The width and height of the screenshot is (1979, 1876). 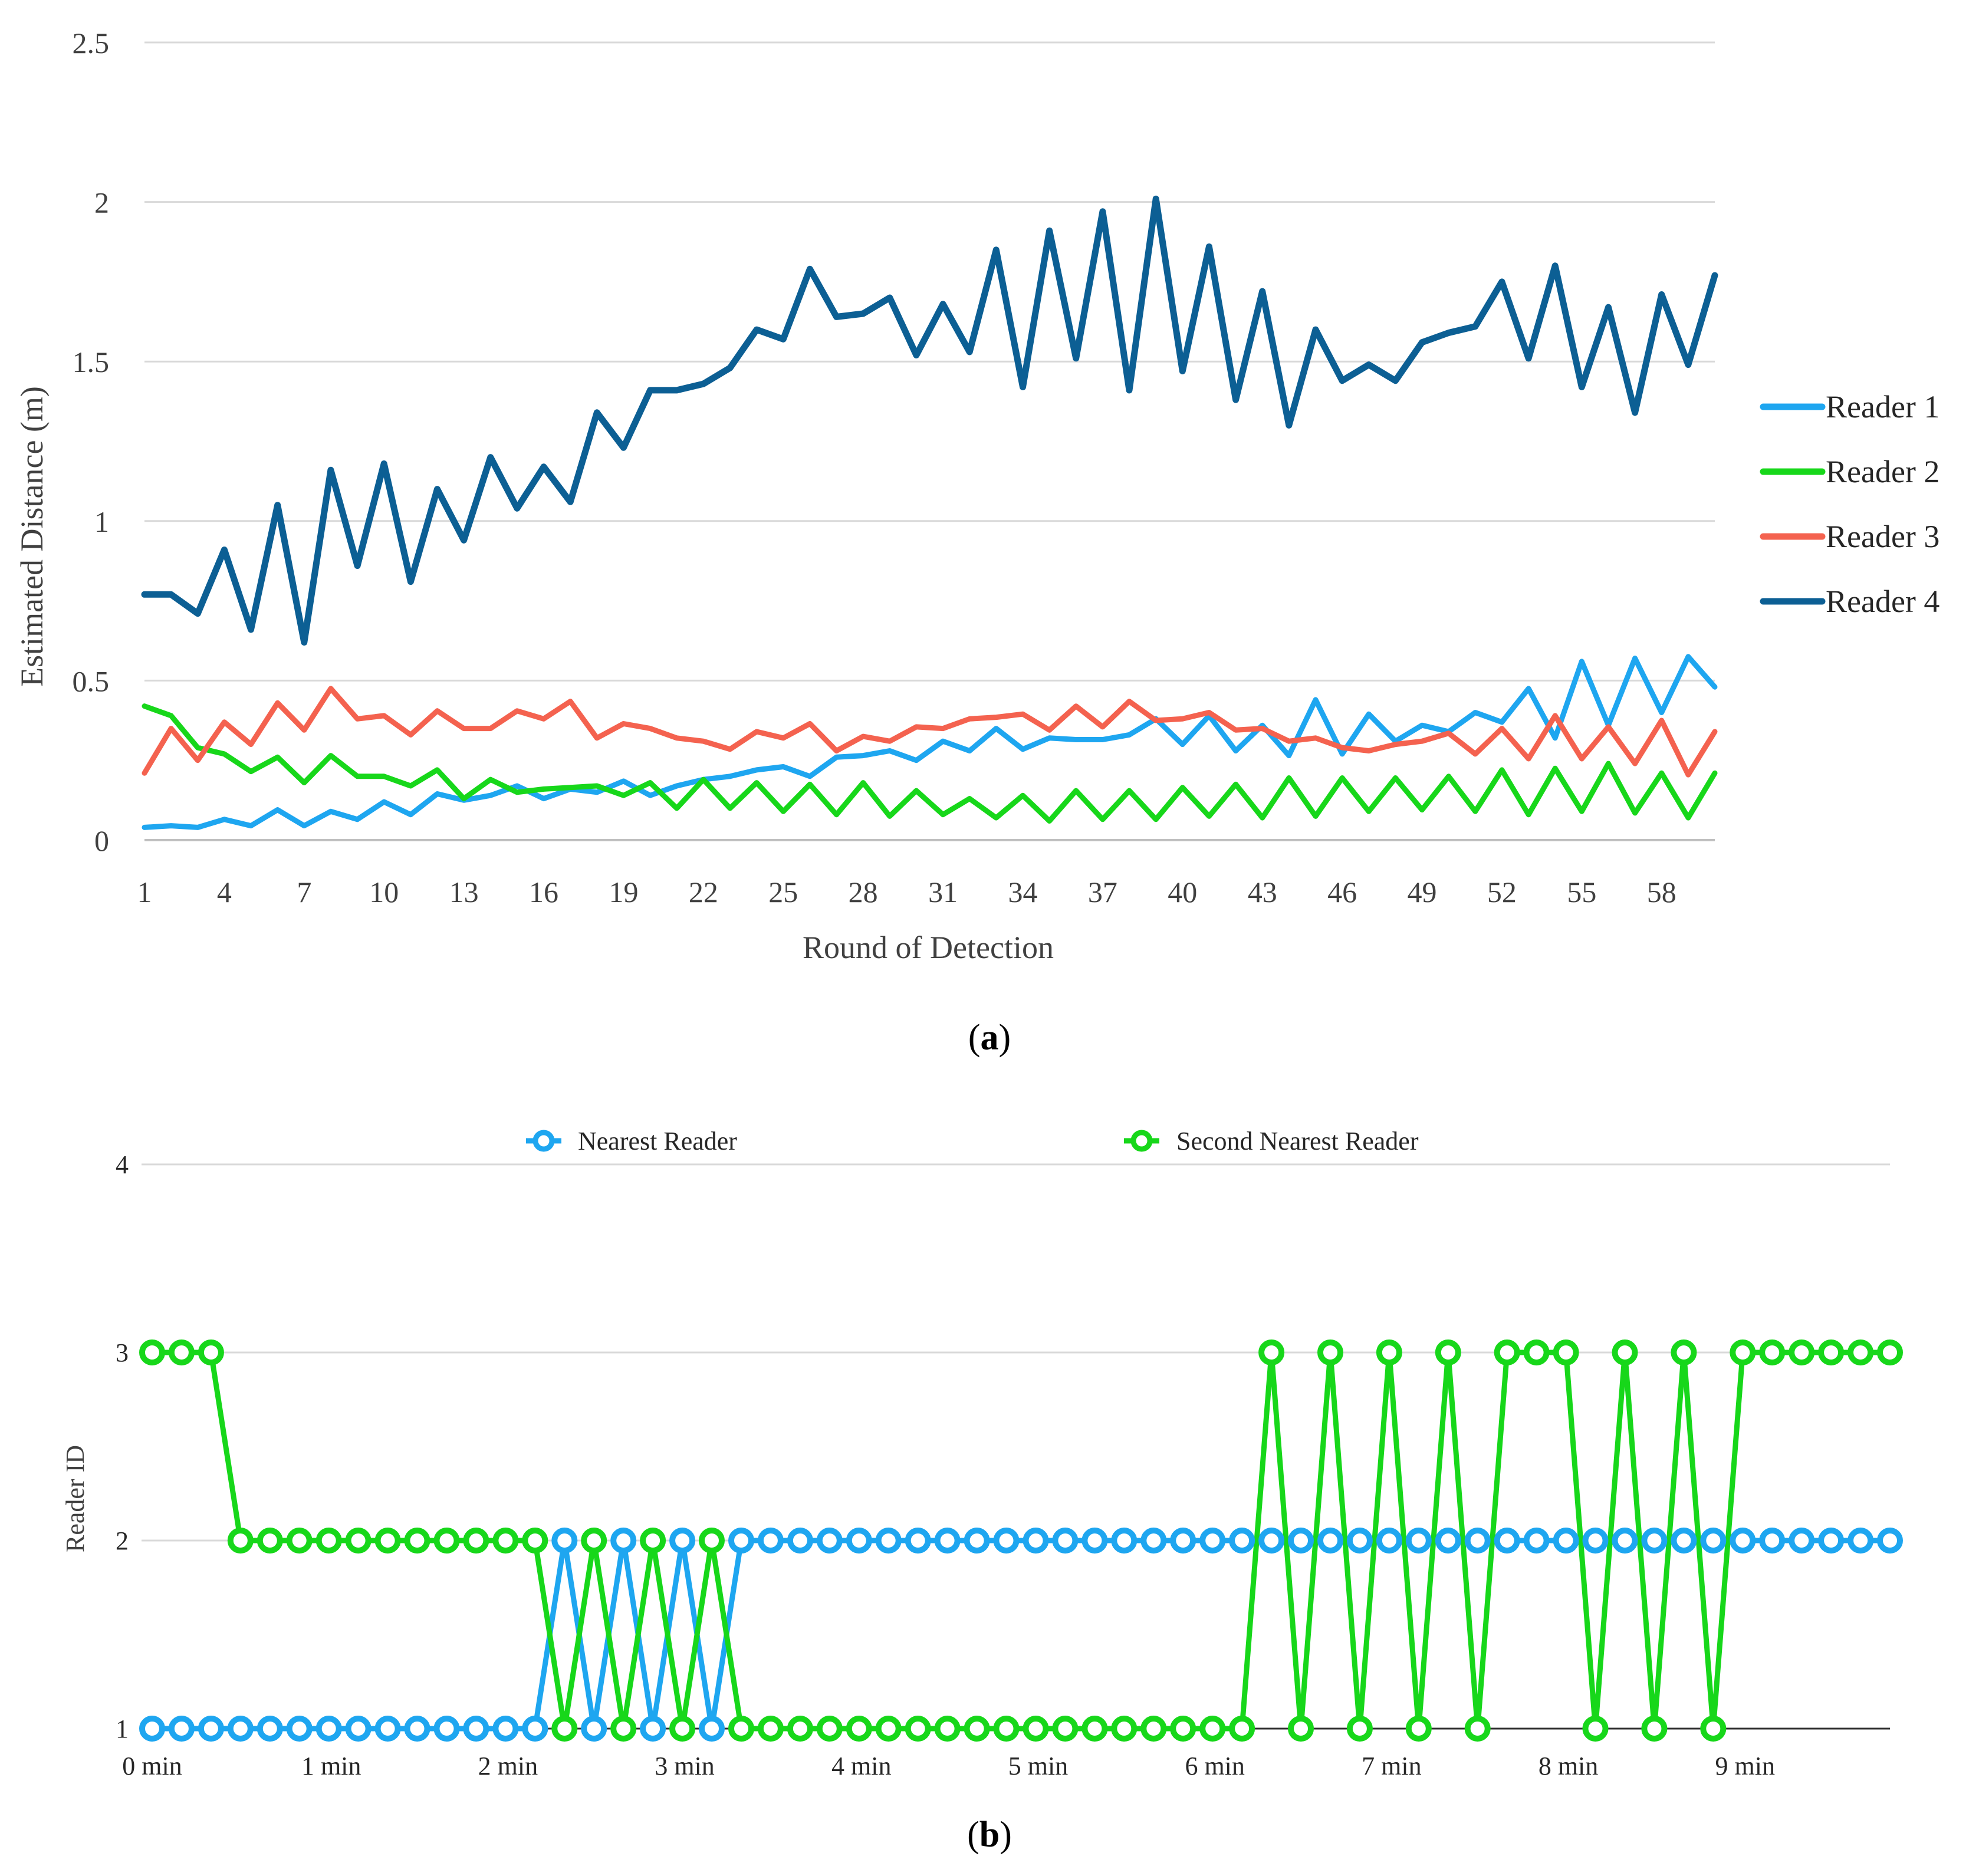 I want to click on panel-b-y-tick-labels: 1 2 3 4, so click(x=122, y=1446).